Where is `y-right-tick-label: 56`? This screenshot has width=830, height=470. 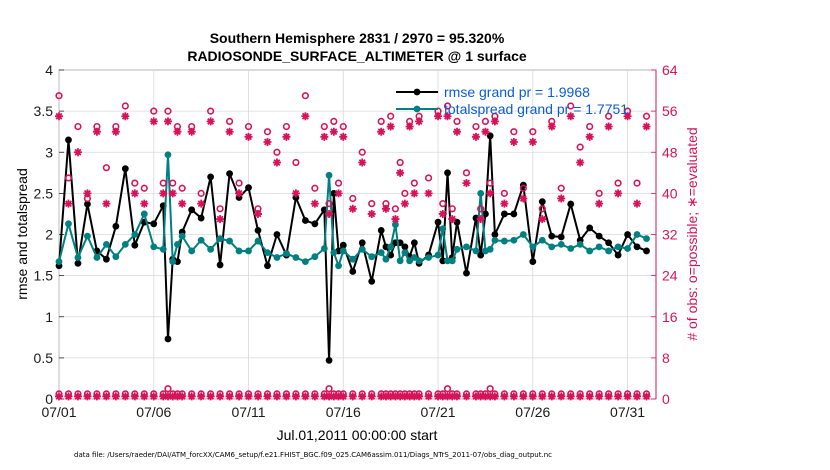 y-right-tick-label: 56 is located at coordinates (670, 111).